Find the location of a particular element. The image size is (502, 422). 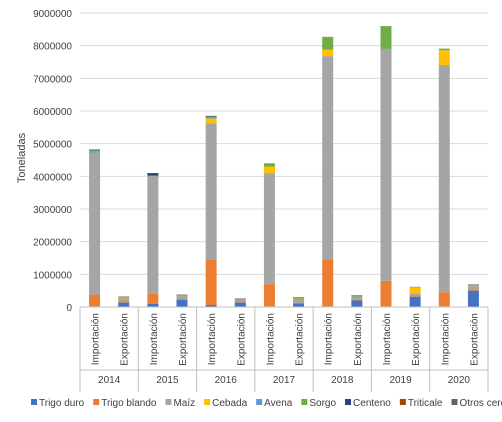

legend-label: Maíz is located at coordinates (184, 403).